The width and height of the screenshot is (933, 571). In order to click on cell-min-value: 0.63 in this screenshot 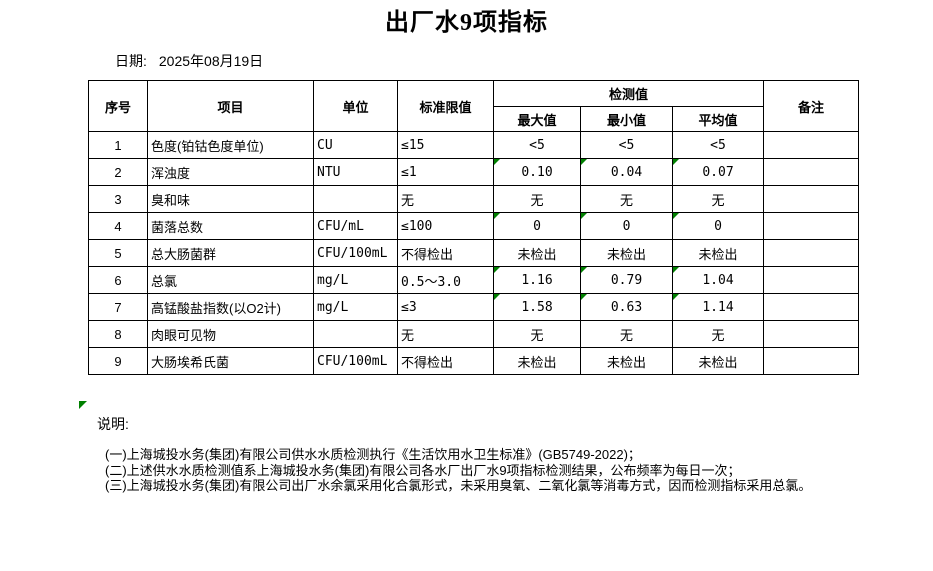, I will do `click(626, 307)`.